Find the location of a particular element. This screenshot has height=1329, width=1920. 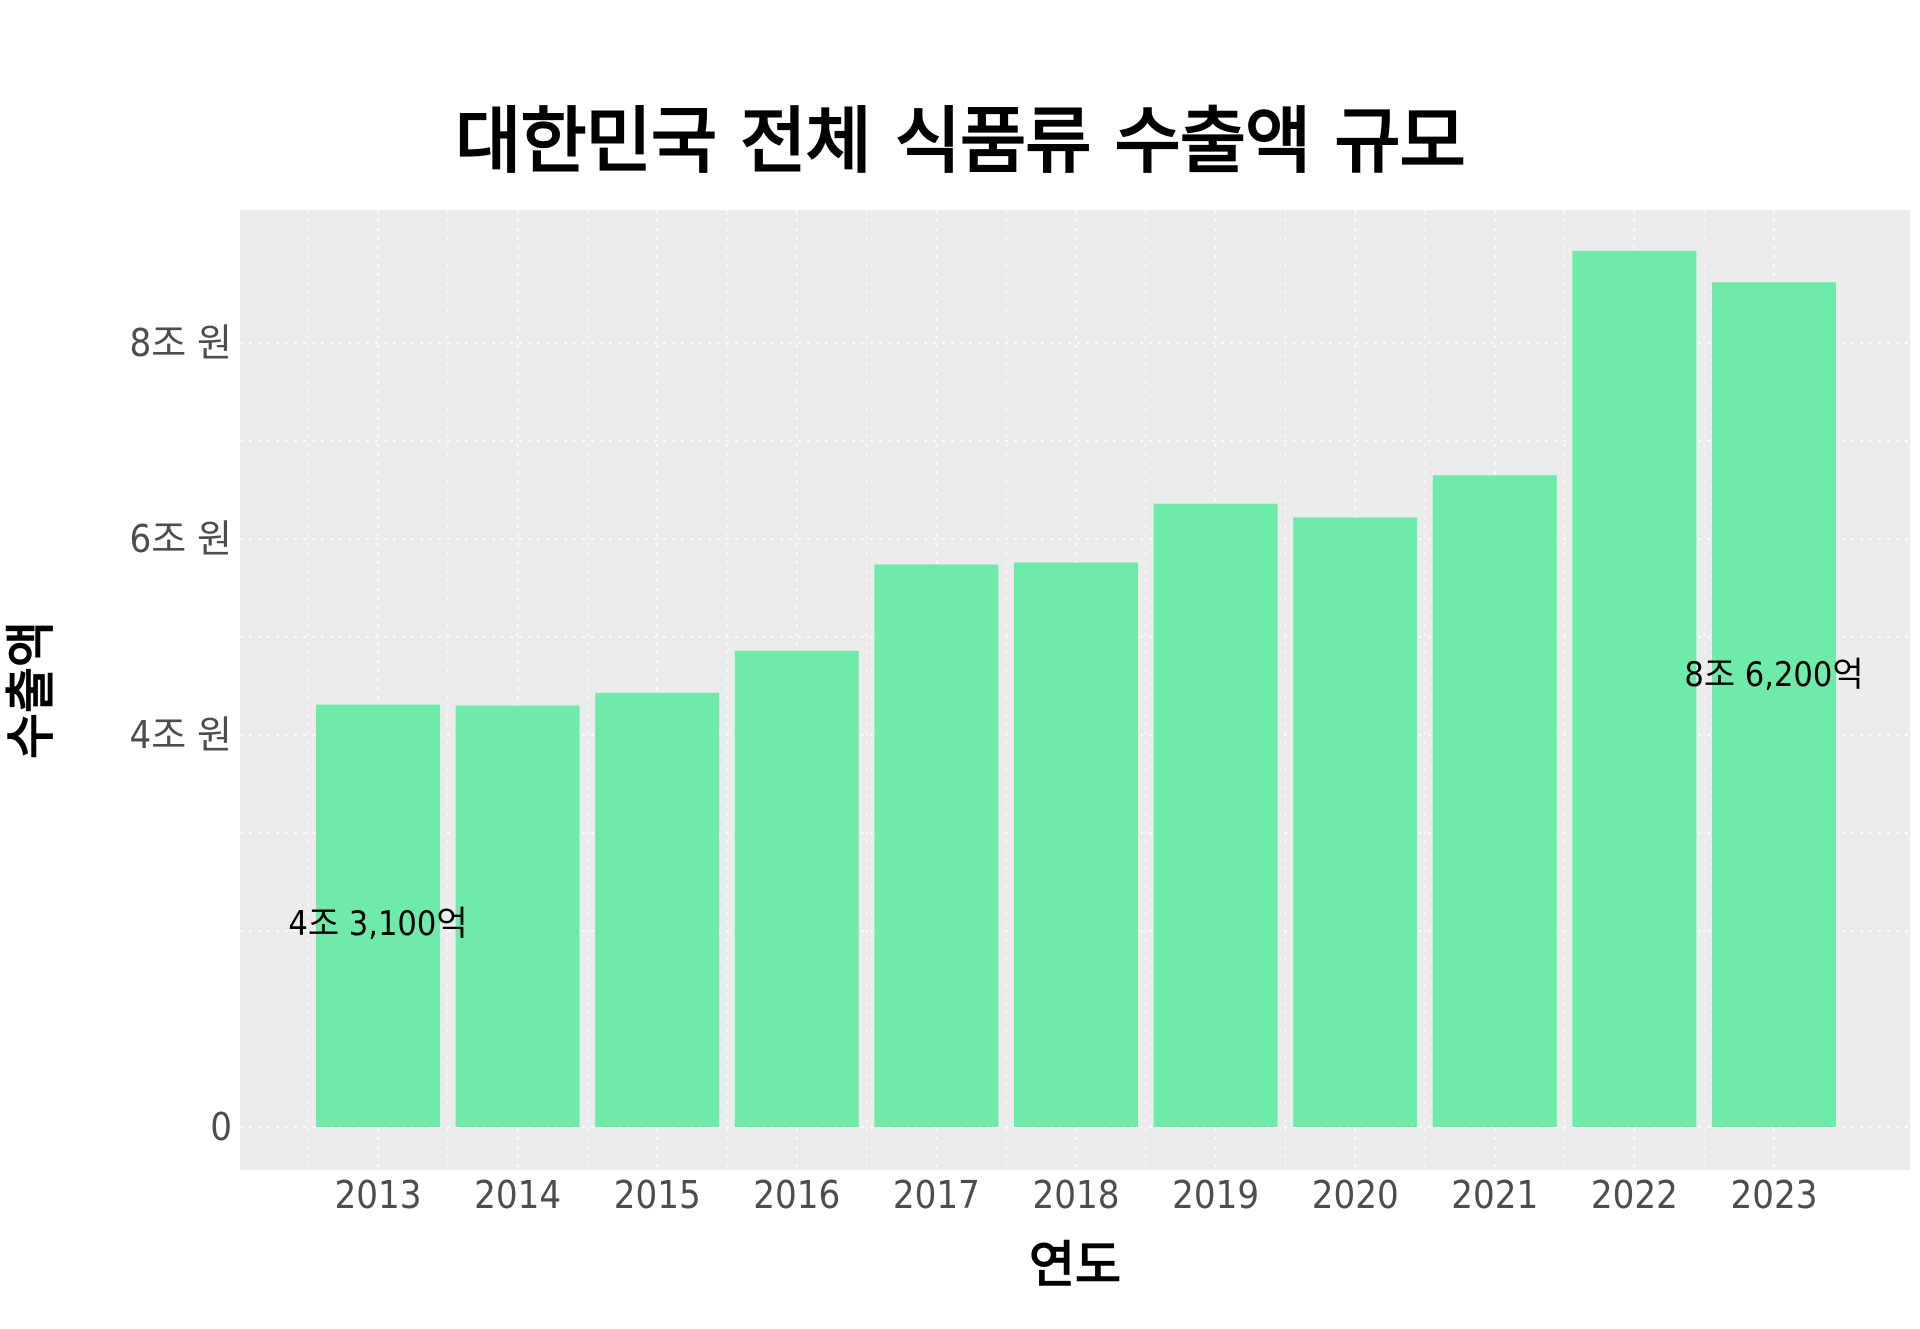

bar-2022 is located at coordinates (1634, 688).